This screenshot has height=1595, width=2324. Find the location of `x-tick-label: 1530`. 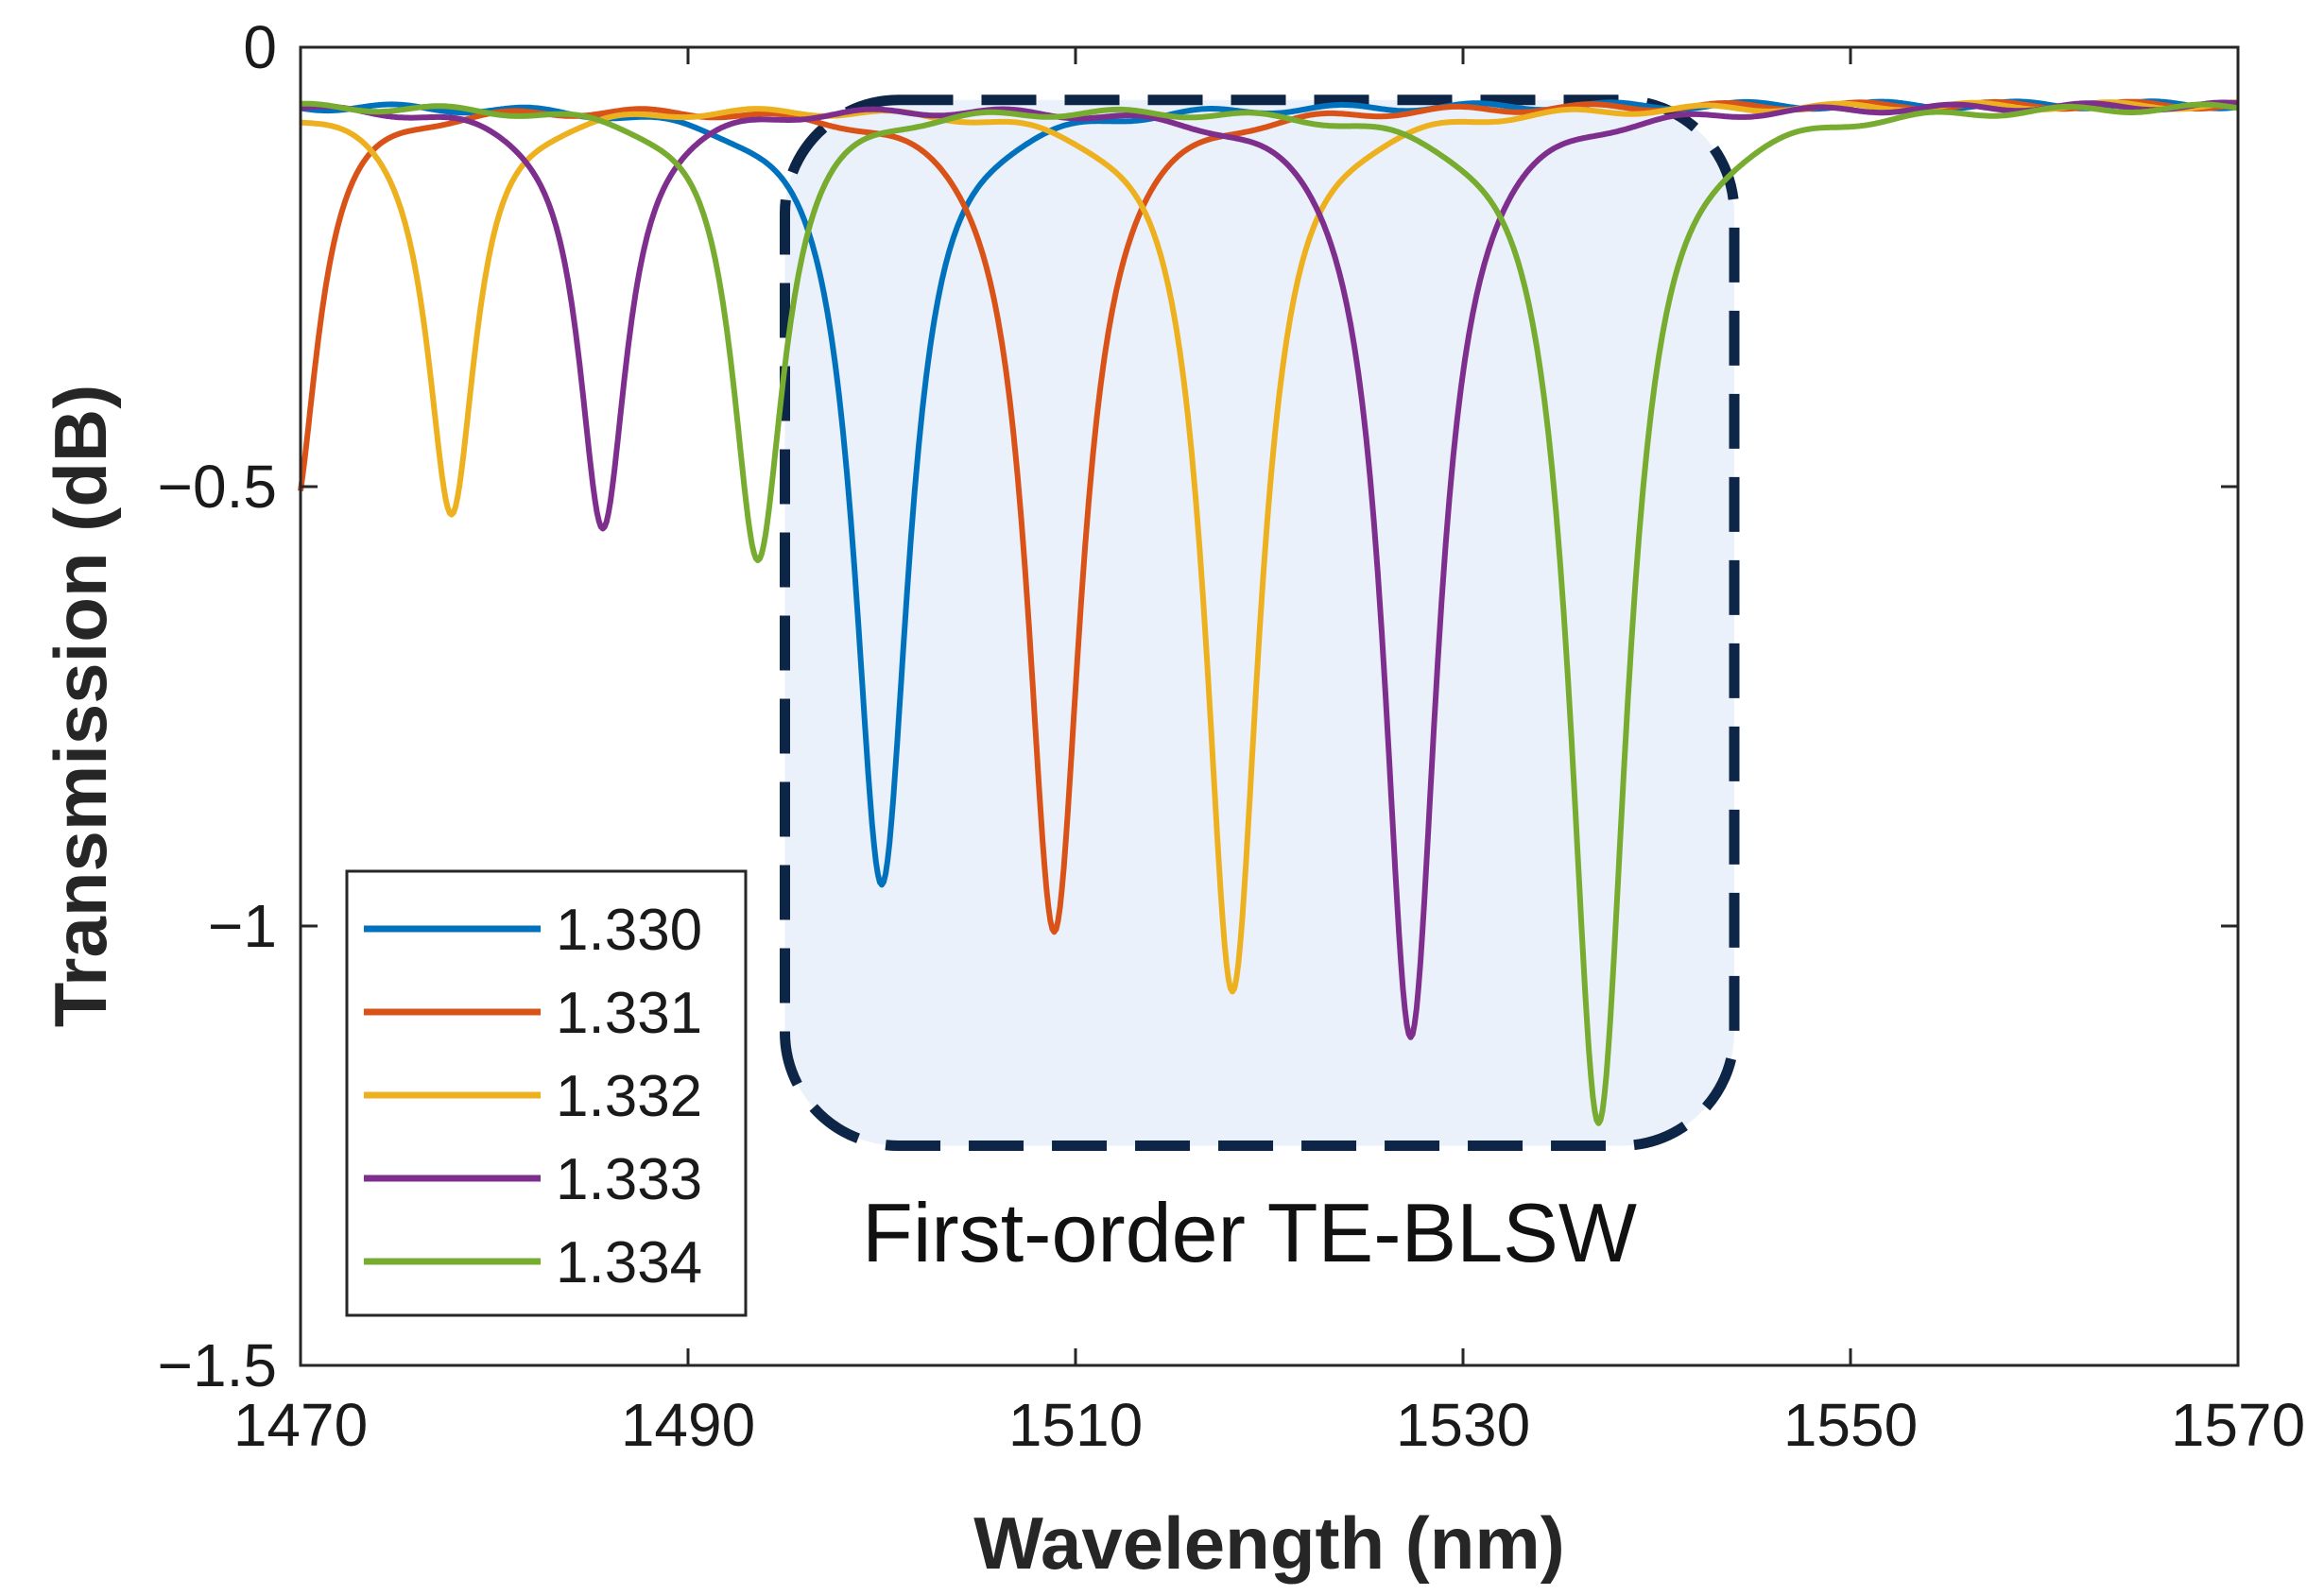

x-tick-label: 1530 is located at coordinates (1463, 1425).